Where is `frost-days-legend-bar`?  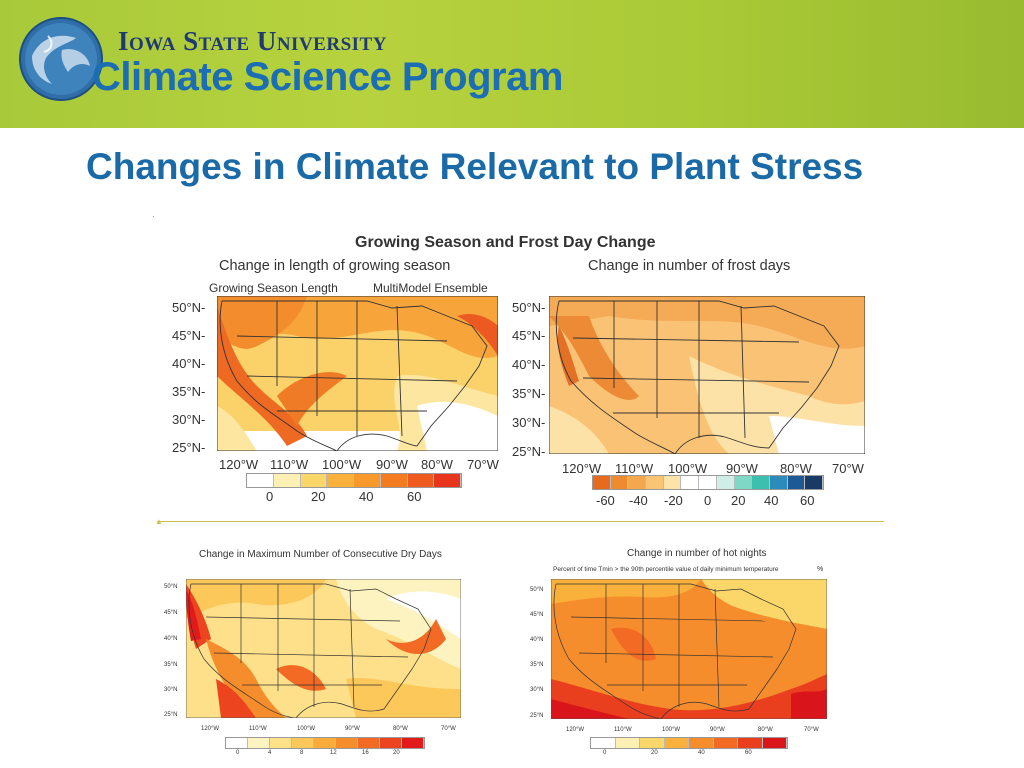 frost-days-legend-bar is located at coordinates (708, 482).